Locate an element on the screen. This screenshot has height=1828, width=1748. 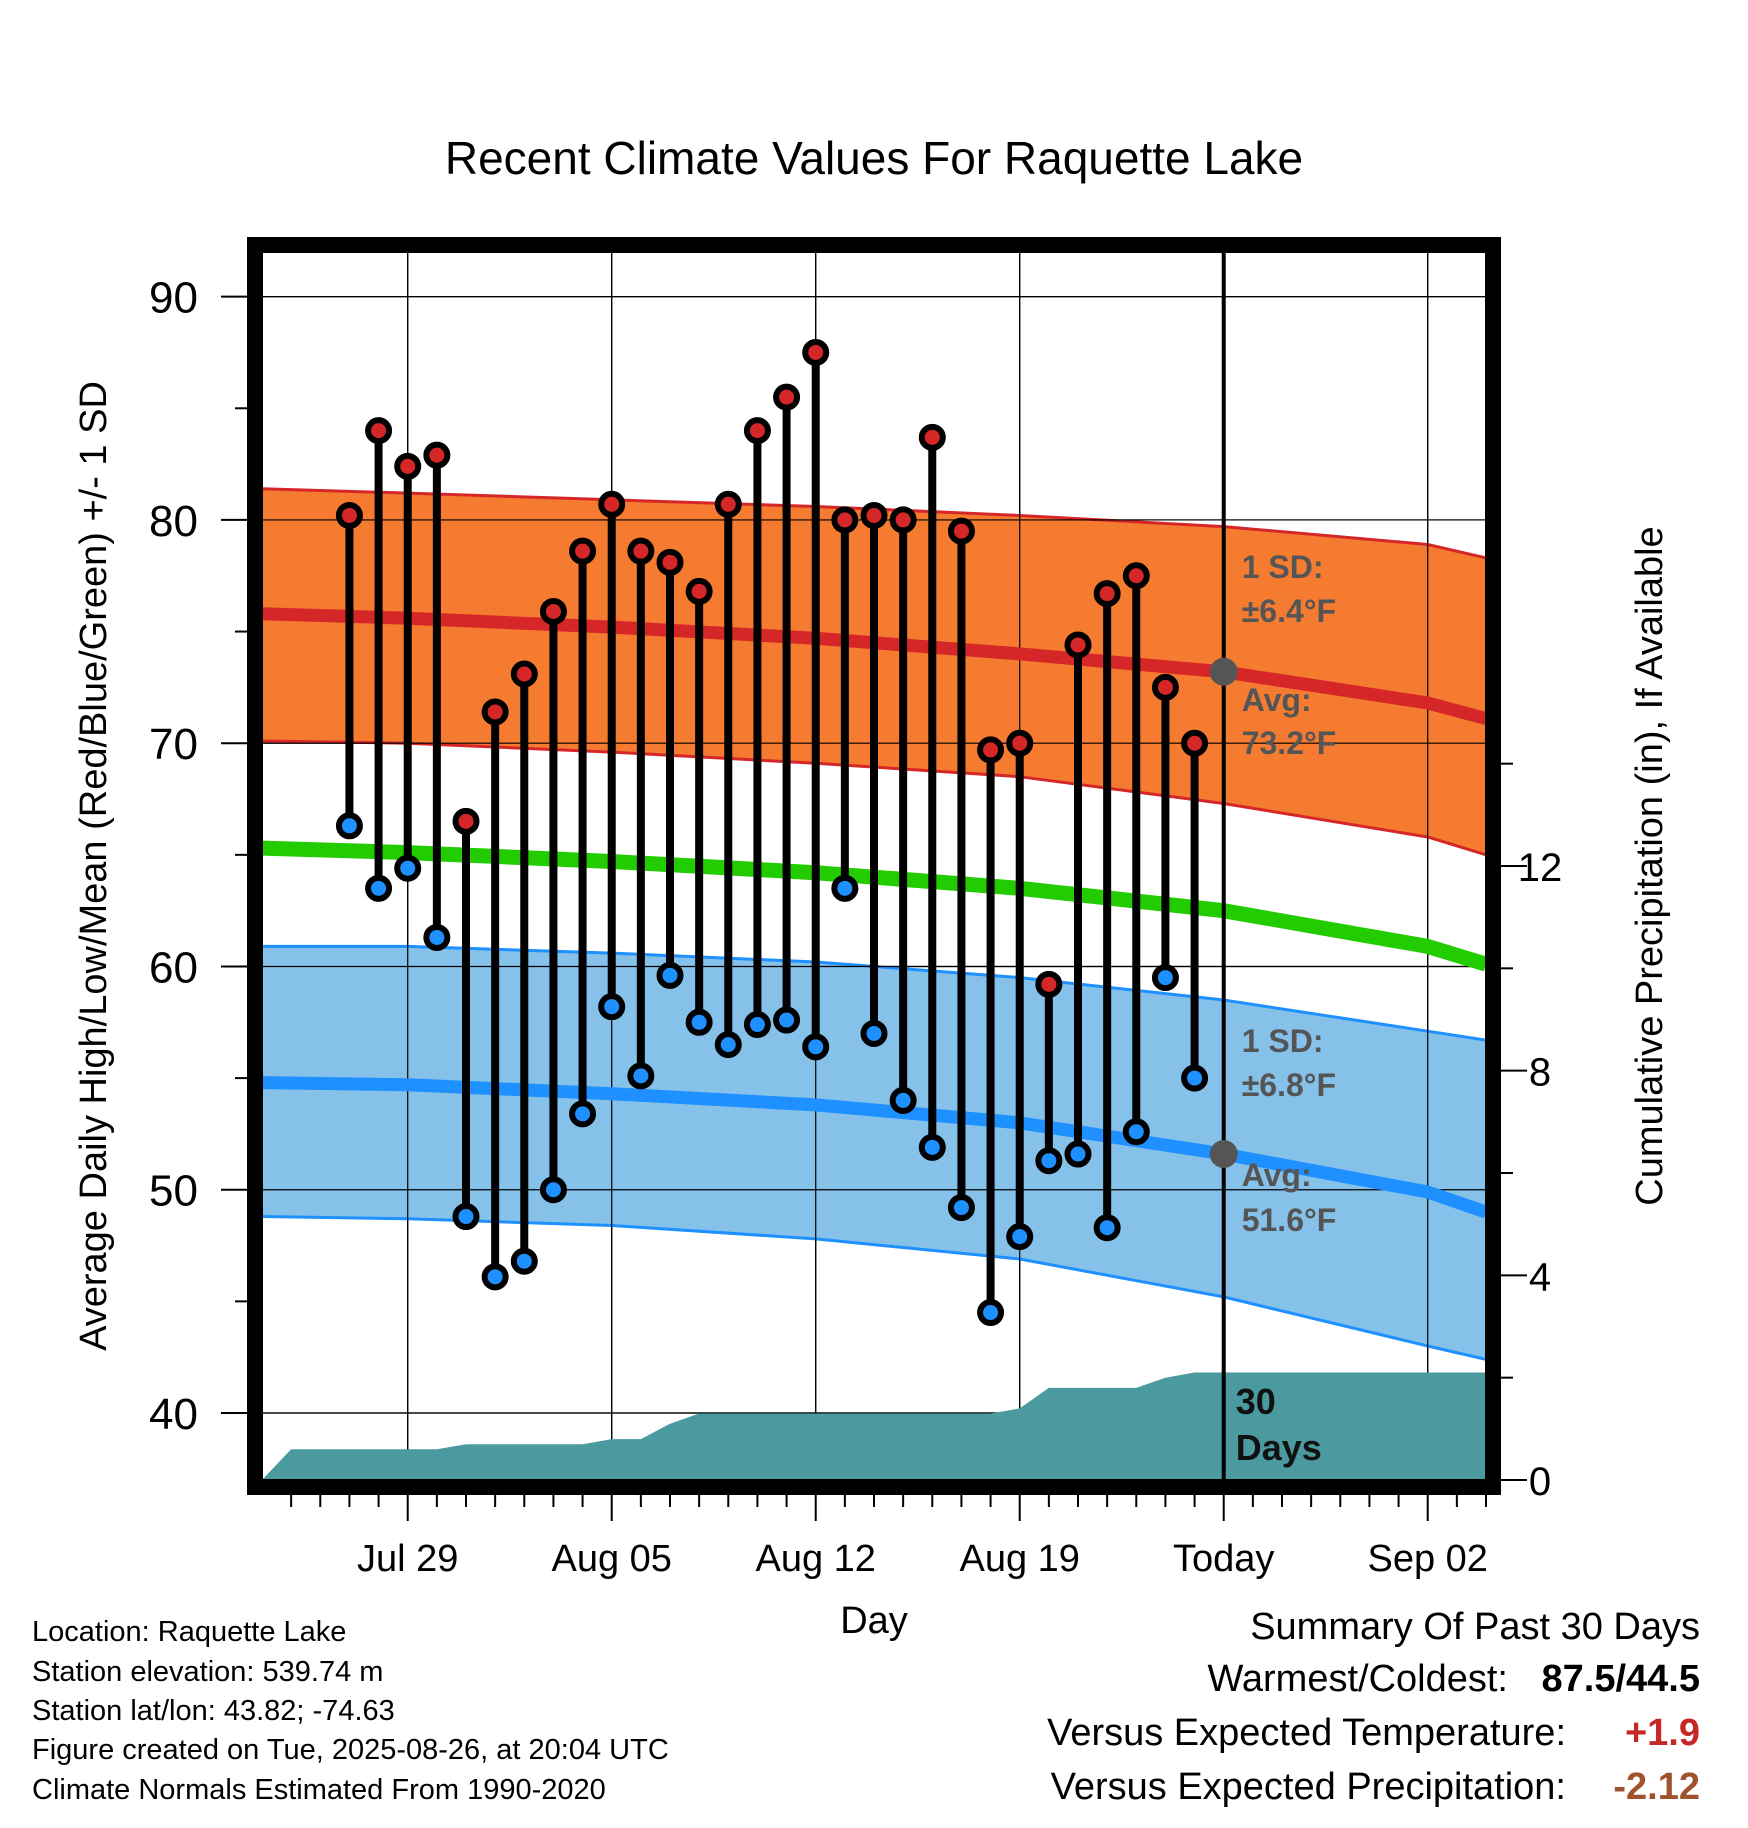
precip-area is located at coordinates (874, 1426).